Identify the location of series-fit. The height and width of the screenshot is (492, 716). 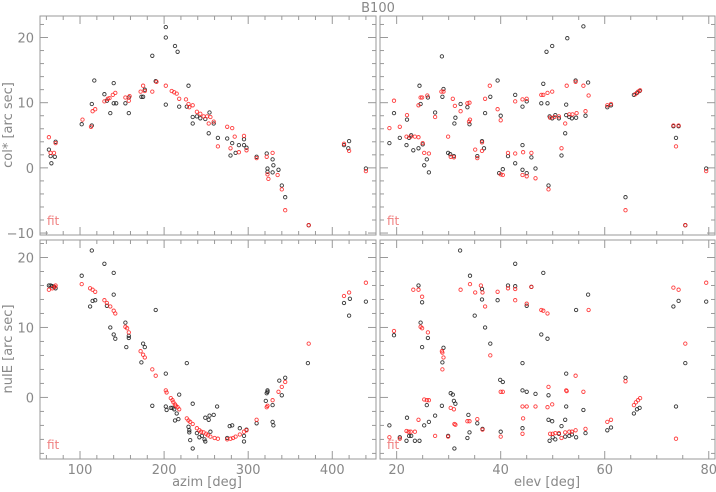
(548, 360).